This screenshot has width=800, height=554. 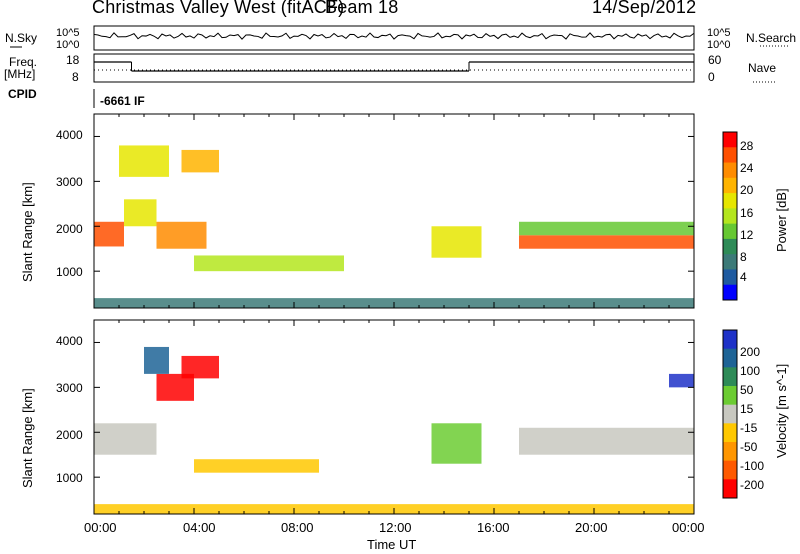 I want to click on velocity-ytick-2000: 2000, so click(x=69, y=435).